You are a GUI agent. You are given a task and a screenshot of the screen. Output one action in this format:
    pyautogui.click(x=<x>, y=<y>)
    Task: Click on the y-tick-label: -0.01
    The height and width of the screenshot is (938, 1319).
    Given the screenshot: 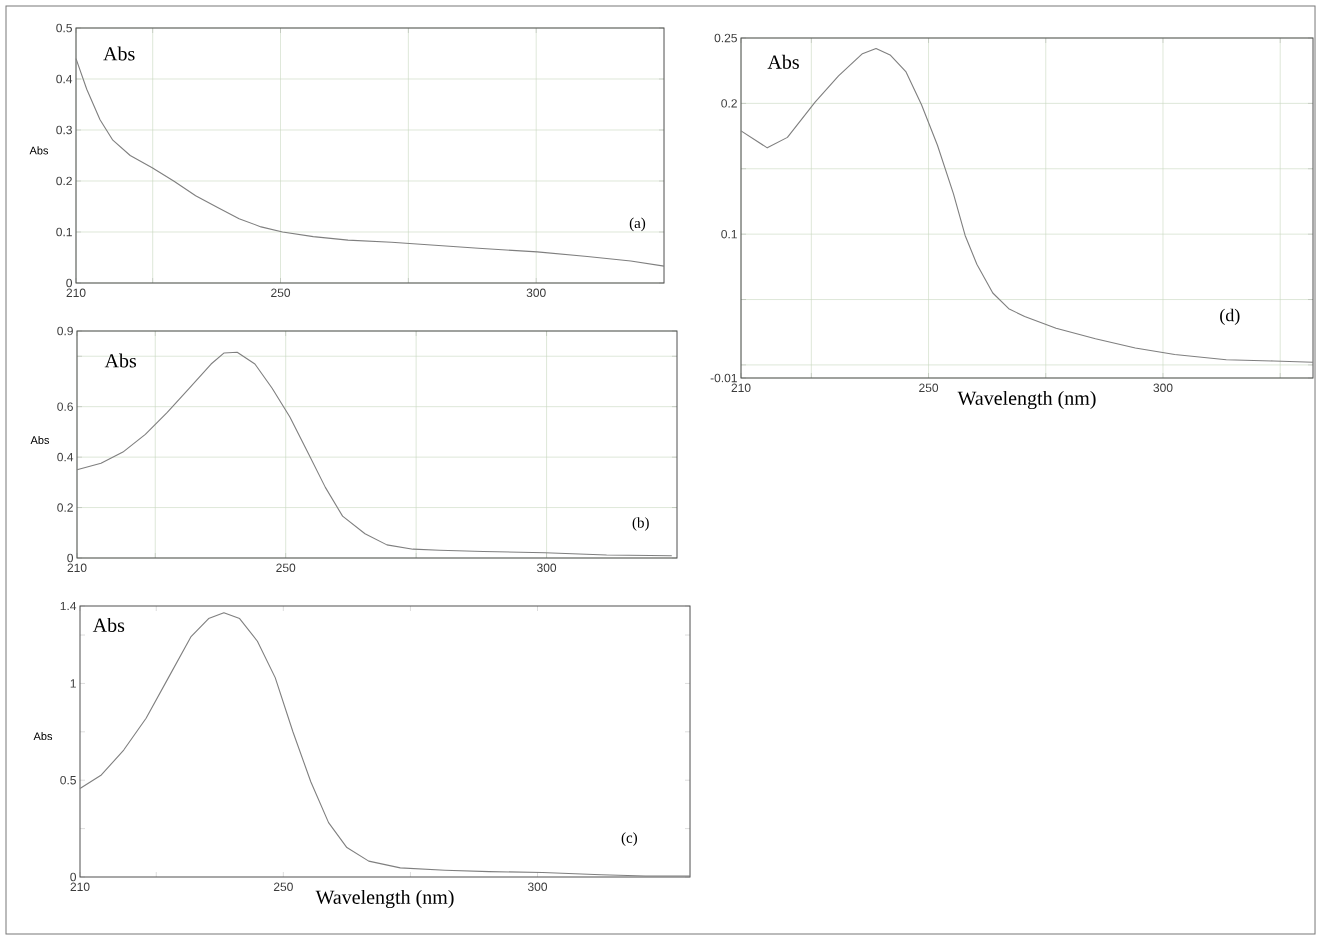 What is the action you would take?
    pyautogui.click(x=723, y=378)
    